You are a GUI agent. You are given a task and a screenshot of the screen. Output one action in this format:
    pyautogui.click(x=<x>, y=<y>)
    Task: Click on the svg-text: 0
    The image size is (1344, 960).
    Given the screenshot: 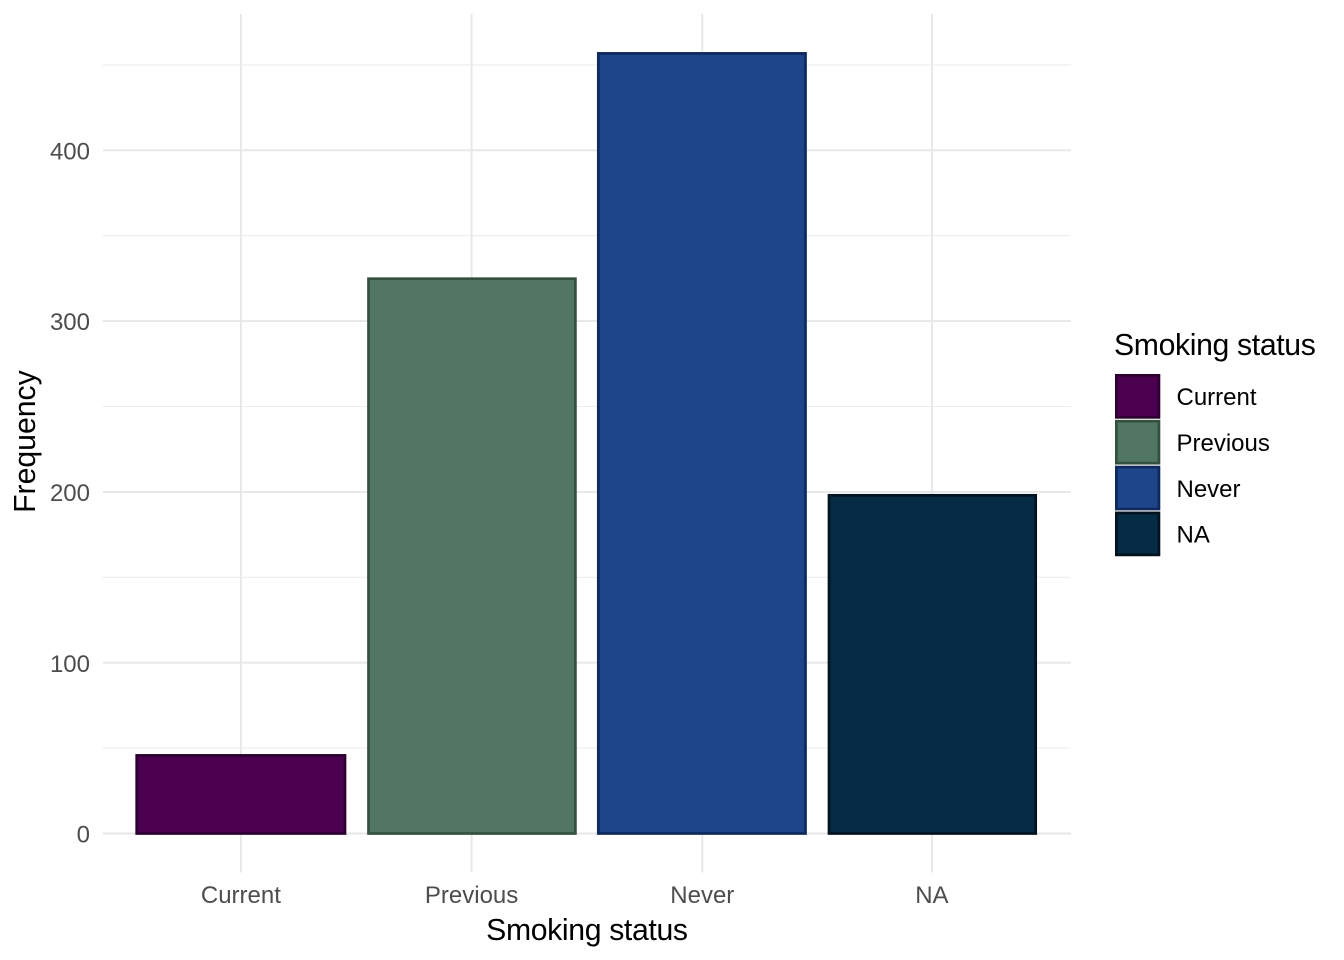 What is the action you would take?
    pyautogui.click(x=83, y=835)
    